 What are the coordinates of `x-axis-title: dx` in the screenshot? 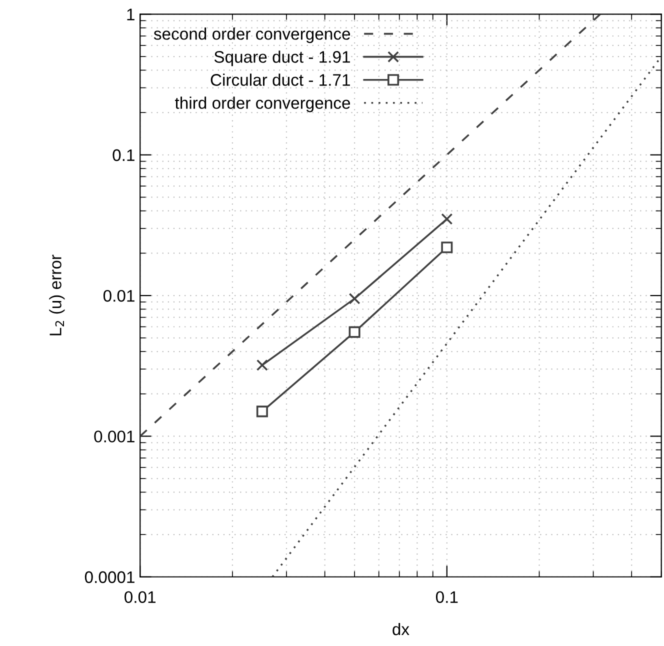 It's located at (401, 629).